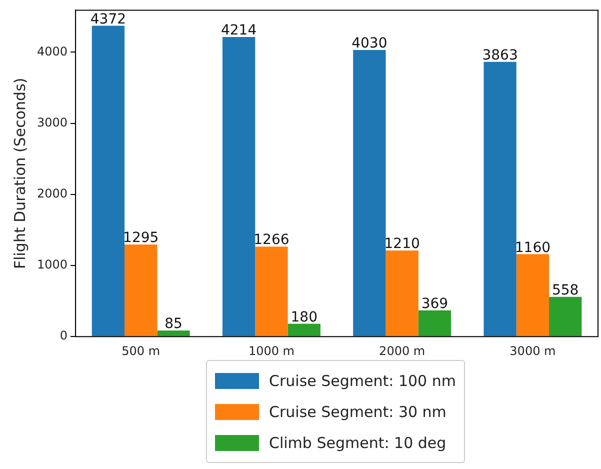 This screenshot has width=601, height=469. I want to click on data-label: 1210, so click(402, 244).